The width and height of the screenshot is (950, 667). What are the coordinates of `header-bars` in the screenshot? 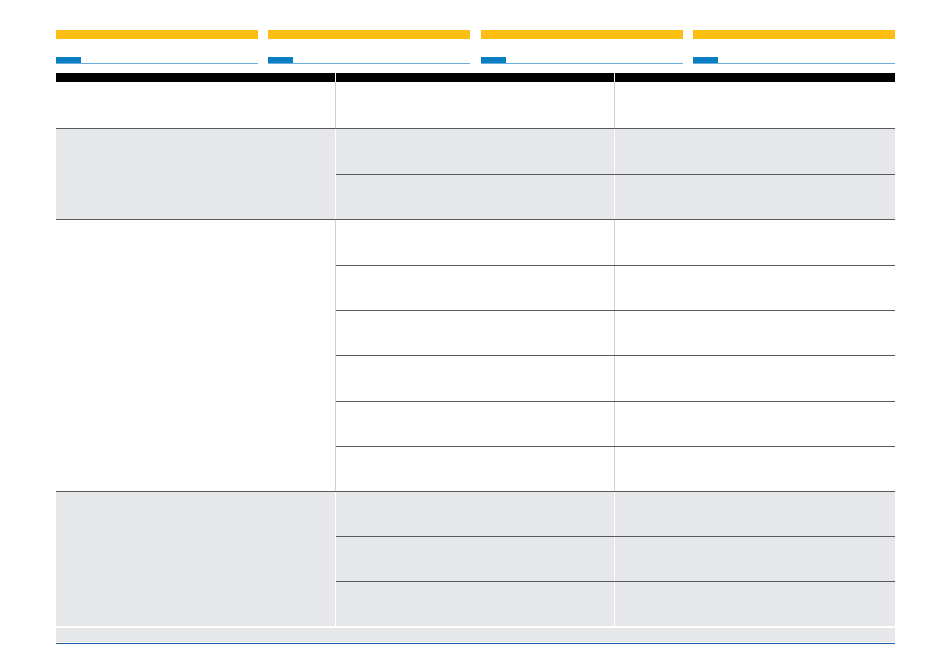 It's located at (475, 34).